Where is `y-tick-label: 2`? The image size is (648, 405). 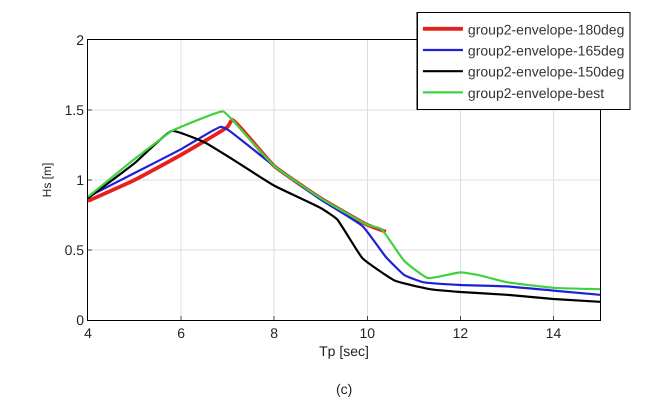
y-tick-label: 2 is located at coordinates (80, 40).